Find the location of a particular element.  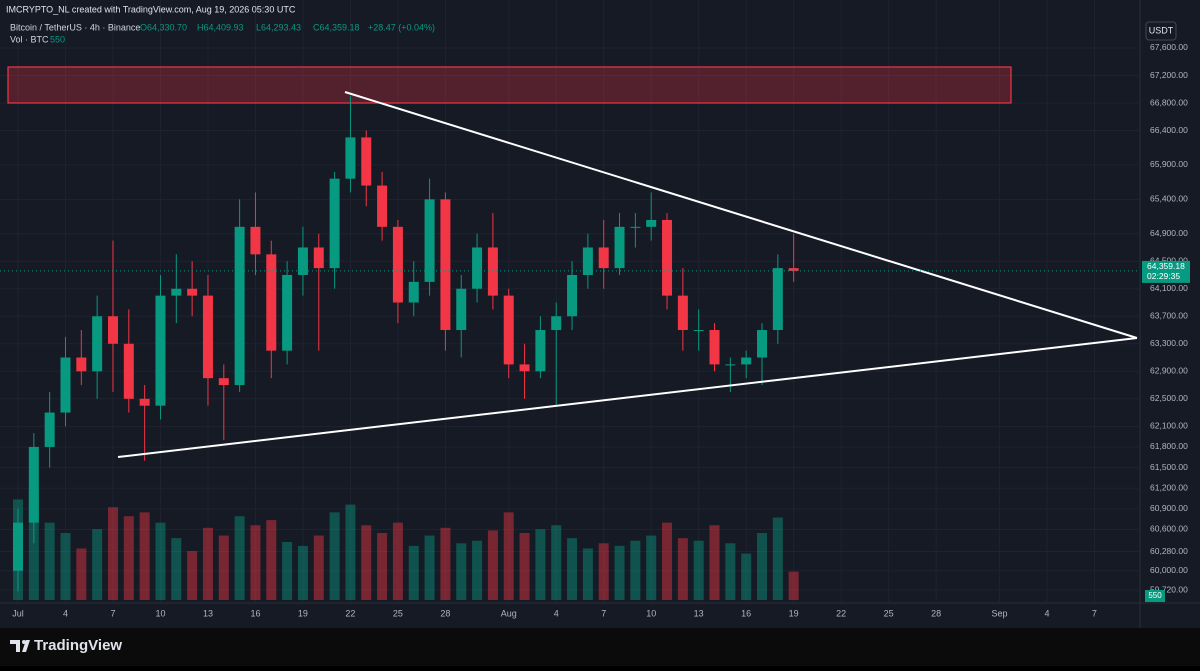

ohlc-high: H64,409.93 is located at coordinates (220, 27).